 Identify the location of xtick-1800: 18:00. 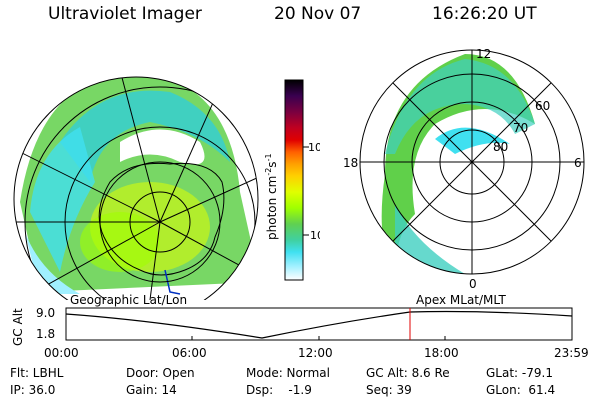
(441, 353).